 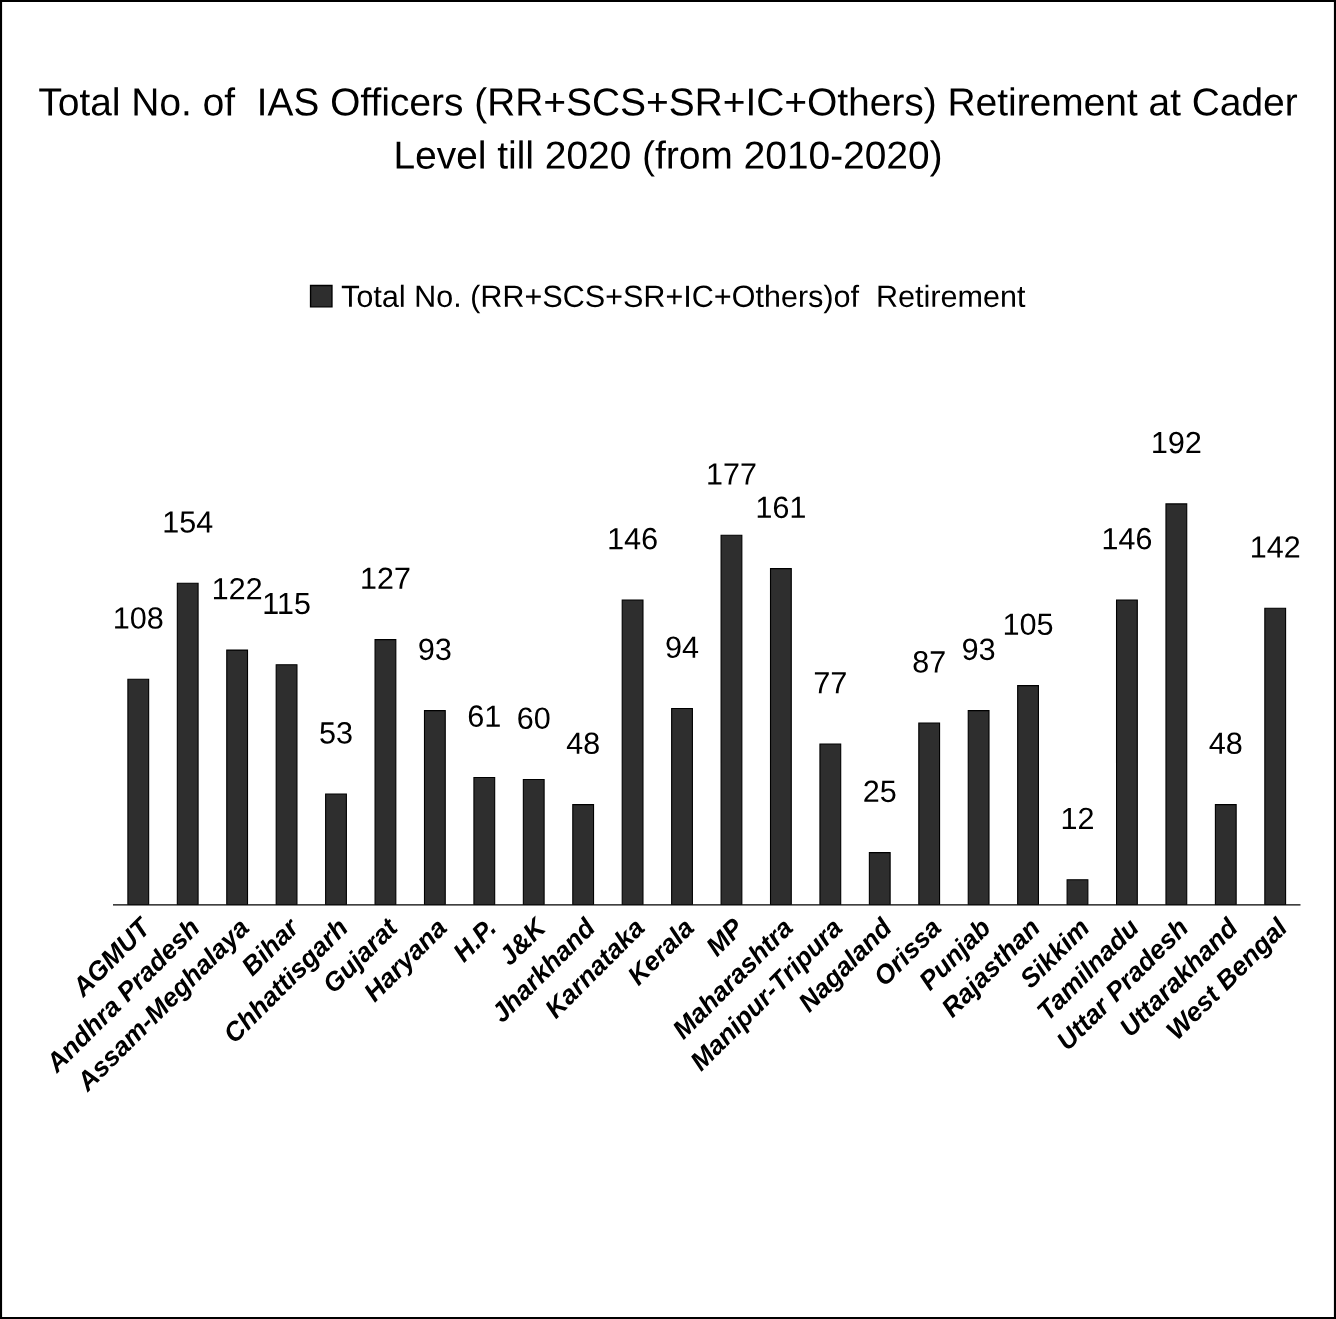 I want to click on data-label: 122, so click(x=237, y=588).